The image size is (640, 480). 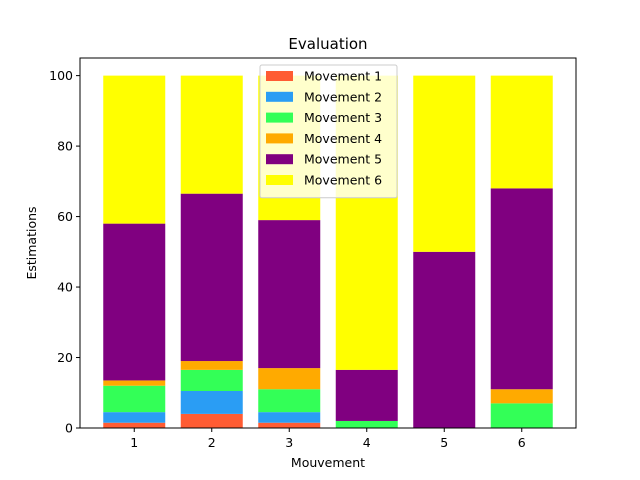 What do you see at coordinates (343, 76) in the screenshot?
I see `legend-label: Movement 1` at bounding box center [343, 76].